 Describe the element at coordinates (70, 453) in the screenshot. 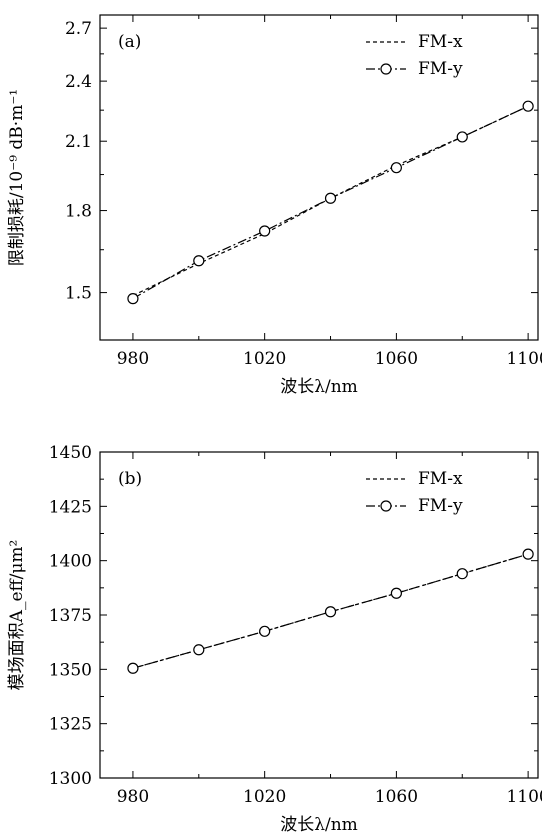

I see `y-tick-label: 1450` at that location.